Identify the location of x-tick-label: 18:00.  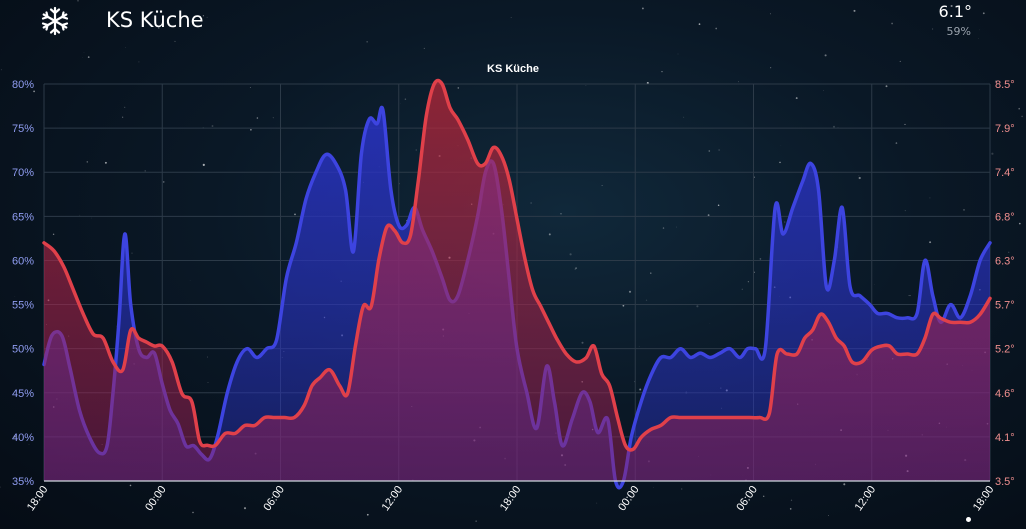
(511, 498).